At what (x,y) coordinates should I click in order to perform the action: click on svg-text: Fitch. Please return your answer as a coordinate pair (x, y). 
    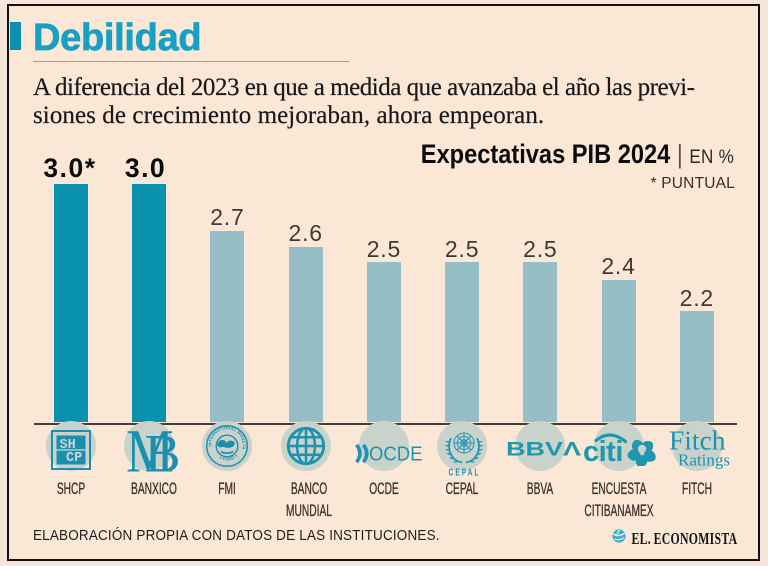
    Looking at the image, I should click on (697, 441).